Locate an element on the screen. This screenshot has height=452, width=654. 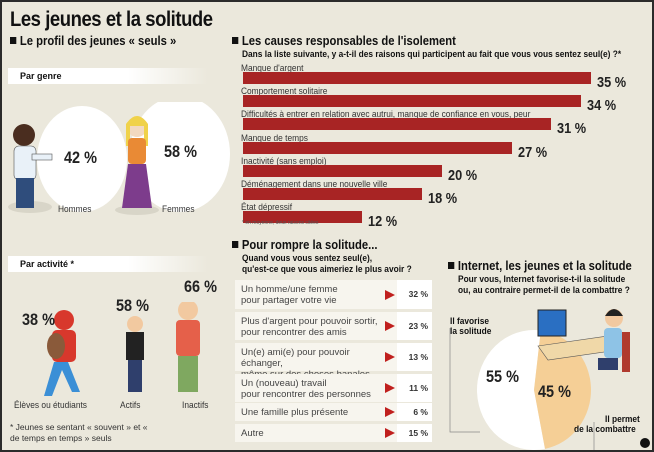
bar-category-label: État dépressif is located at coordinates (267, 208).